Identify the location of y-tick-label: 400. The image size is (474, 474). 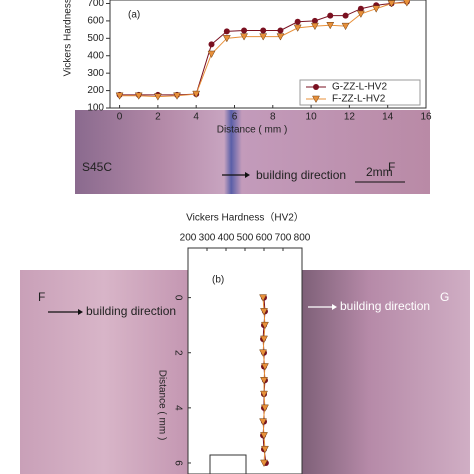
(95, 55).